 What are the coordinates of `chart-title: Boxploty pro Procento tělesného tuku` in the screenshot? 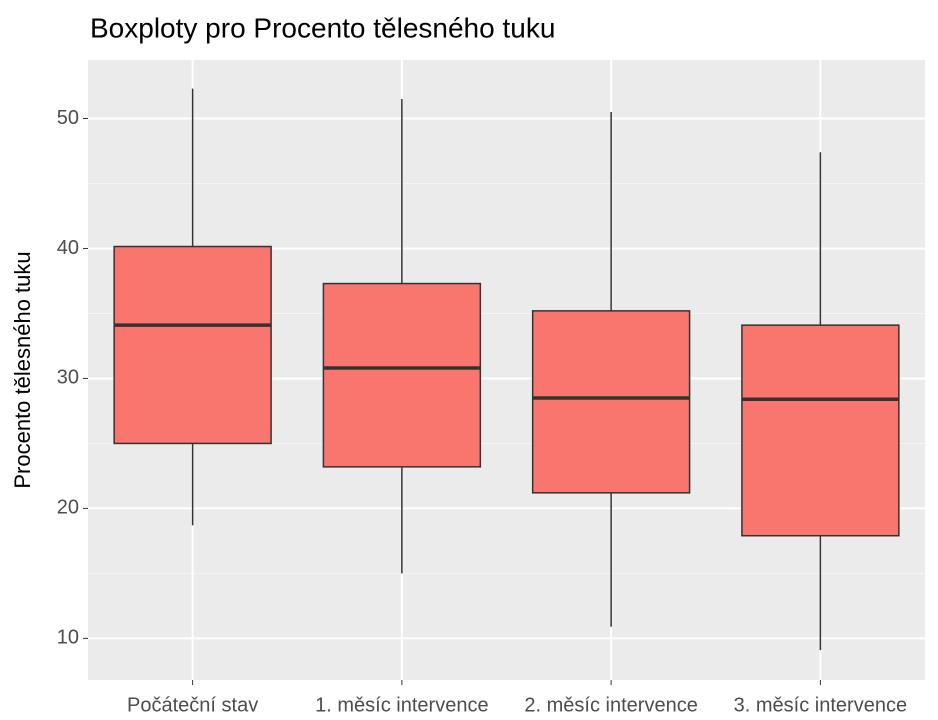 It's located at (322, 27).